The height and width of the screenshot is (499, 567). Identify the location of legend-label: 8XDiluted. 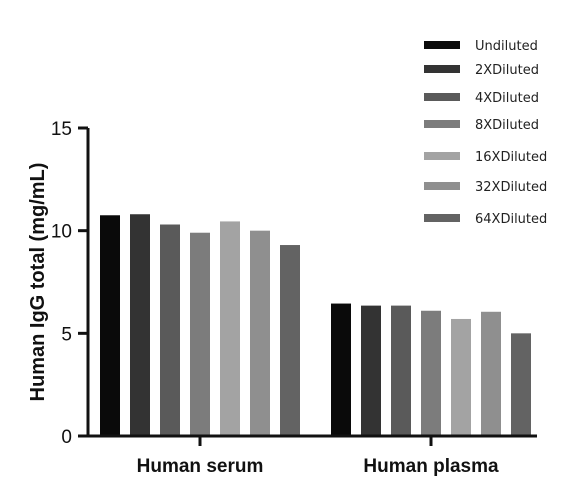
(507, 125).